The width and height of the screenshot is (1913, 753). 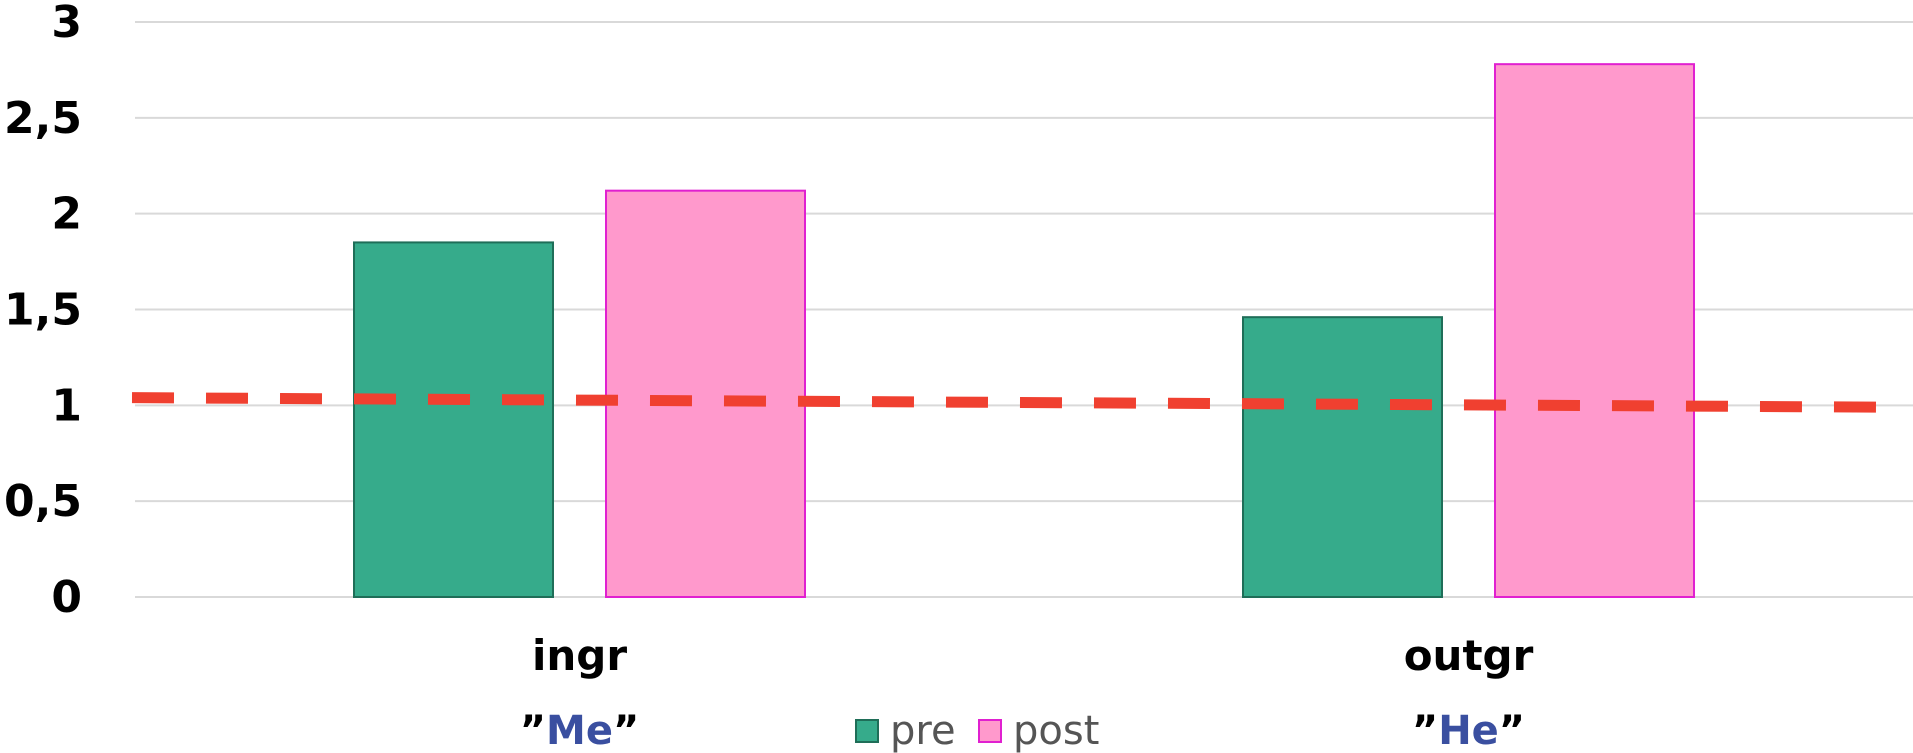 I want to click on sublabel-word: He, so click(x=1468, y=730).